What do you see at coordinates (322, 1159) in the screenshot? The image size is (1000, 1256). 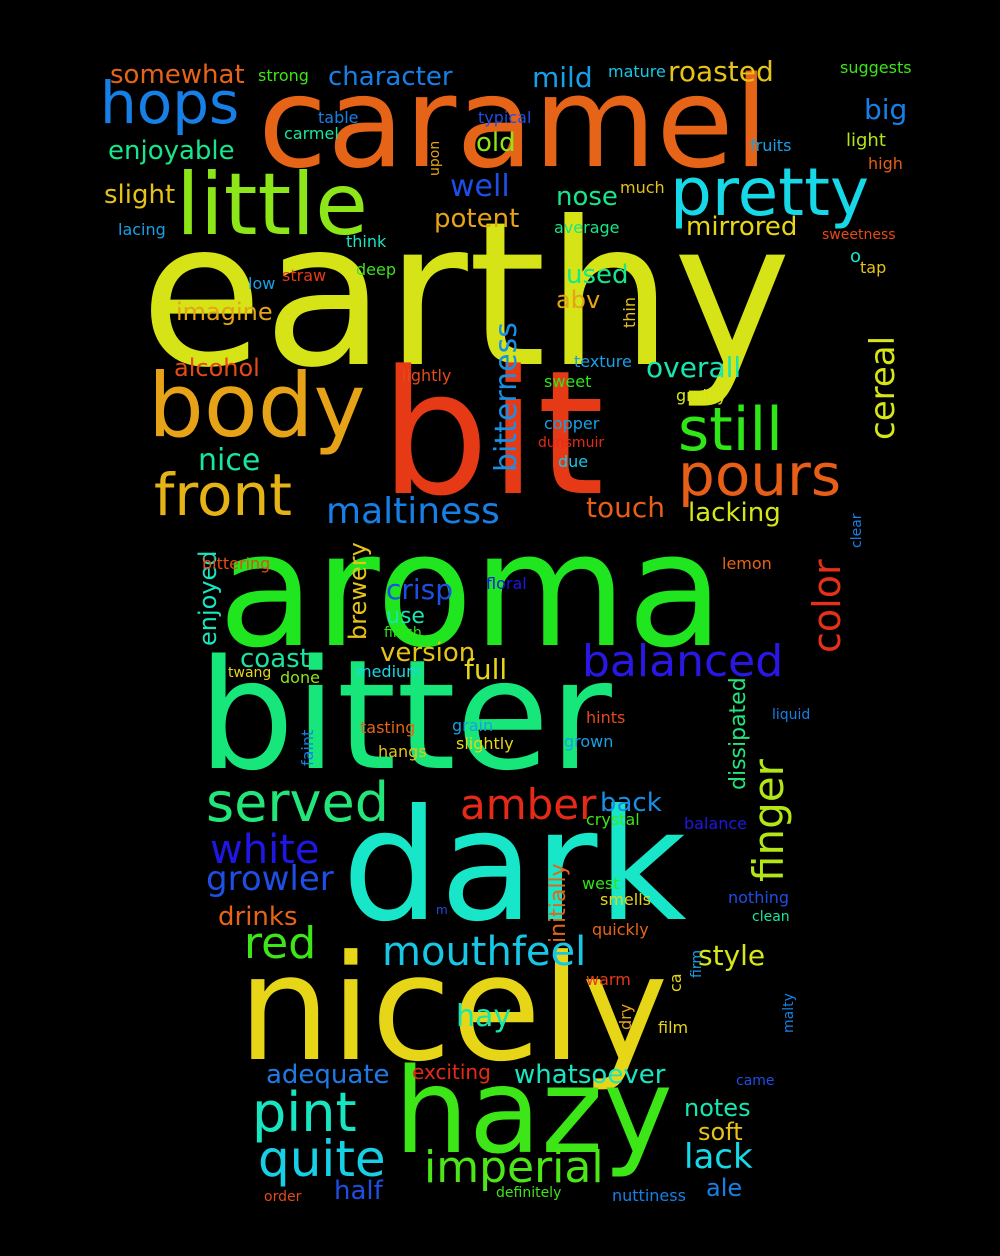 I see `word-quite: quite` at bounding box center [322, 1159].